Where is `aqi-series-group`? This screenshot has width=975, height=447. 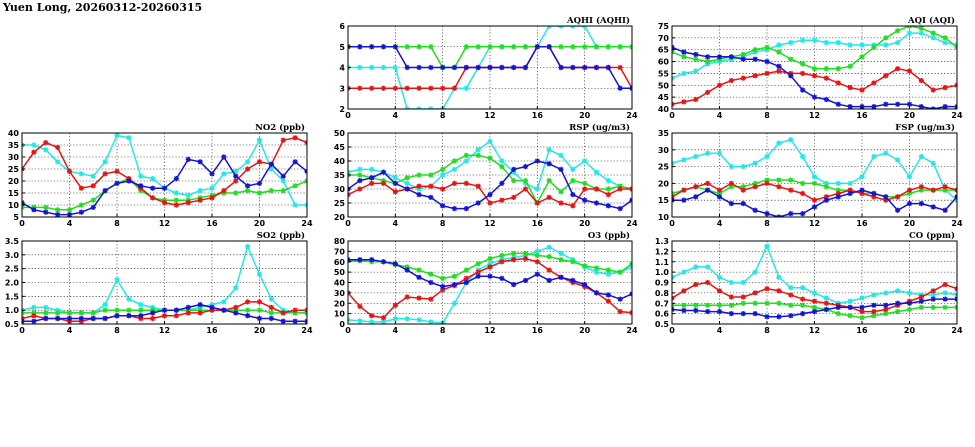 aqi-series-group is located at coordinates (814, 67).